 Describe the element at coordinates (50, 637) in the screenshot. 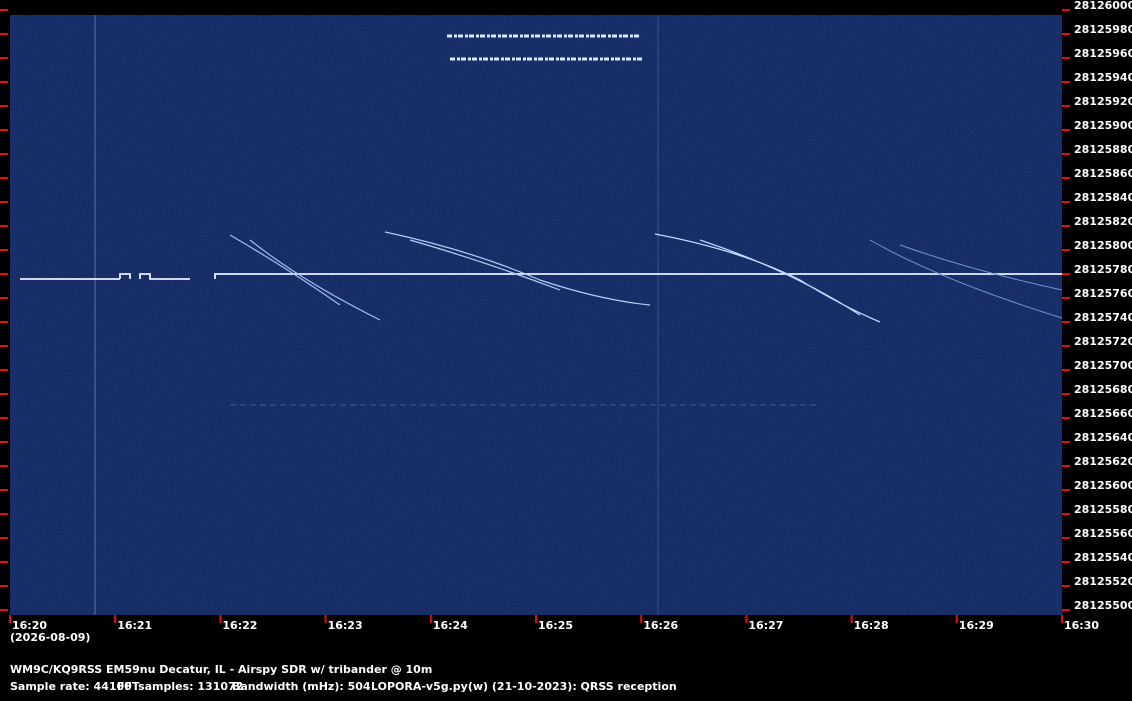

I see `date-label: (2026-08-09)` at that location.